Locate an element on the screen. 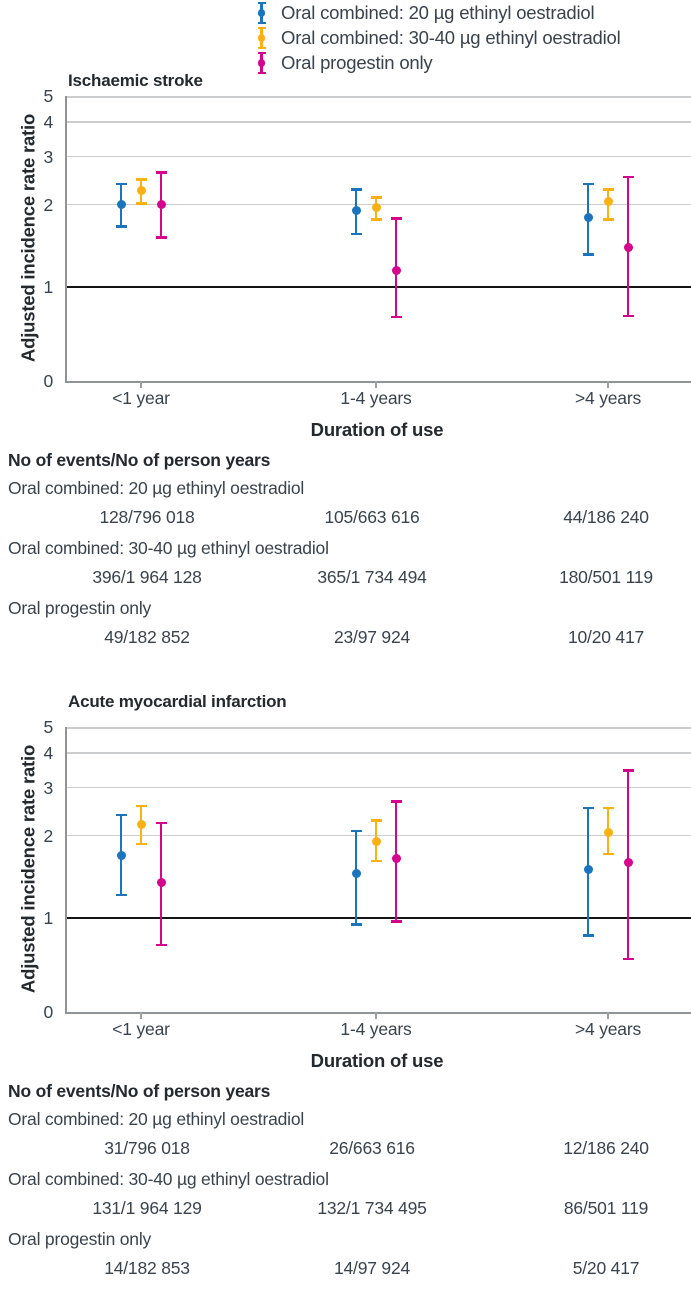  events-table-value: 49/182 852 is located at coordinates (147, 637).